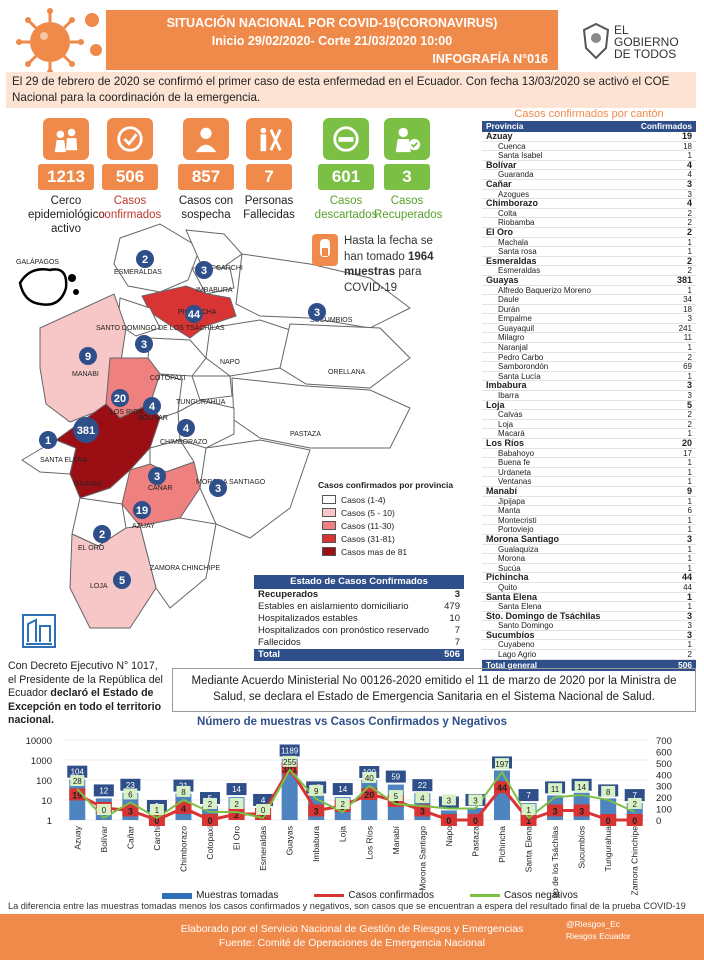 This screenshot has height=960, width=704. What do you see at coordinates (502, 490) in the screenshot?
I see `canton-name: Manabí` at bounding box center [502, 490].